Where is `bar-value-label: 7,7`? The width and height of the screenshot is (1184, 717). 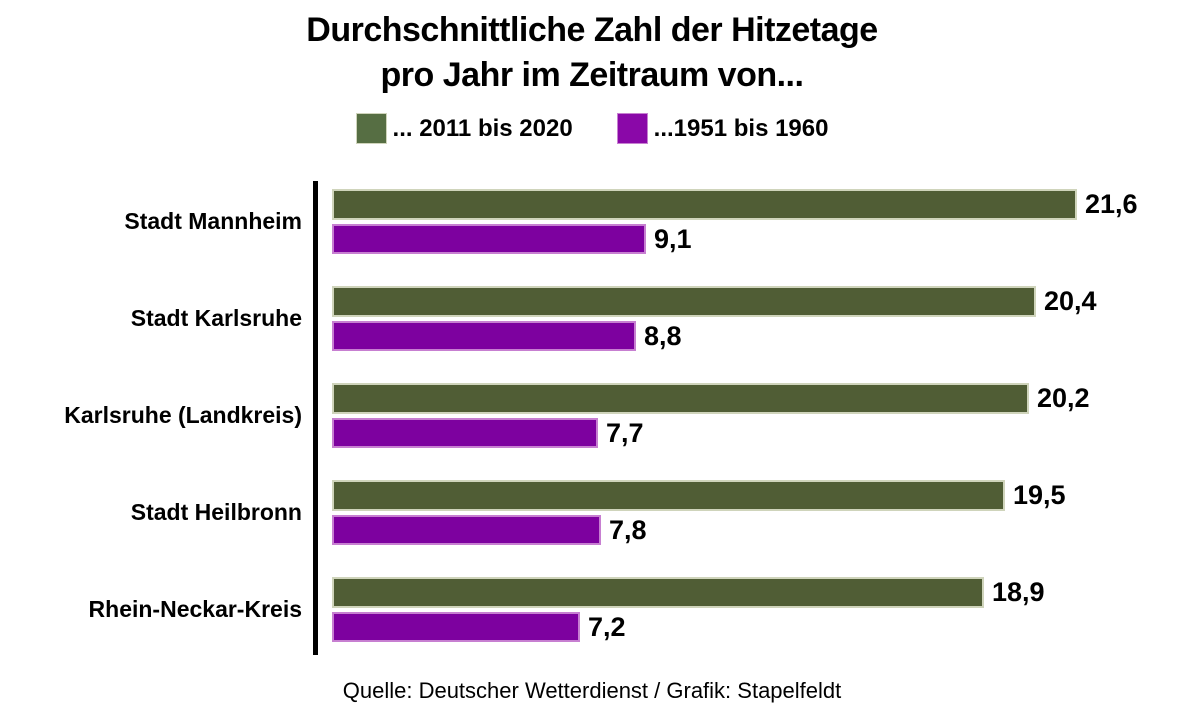 bar-value-label: 7,7 is located at coordinates (625, 432).